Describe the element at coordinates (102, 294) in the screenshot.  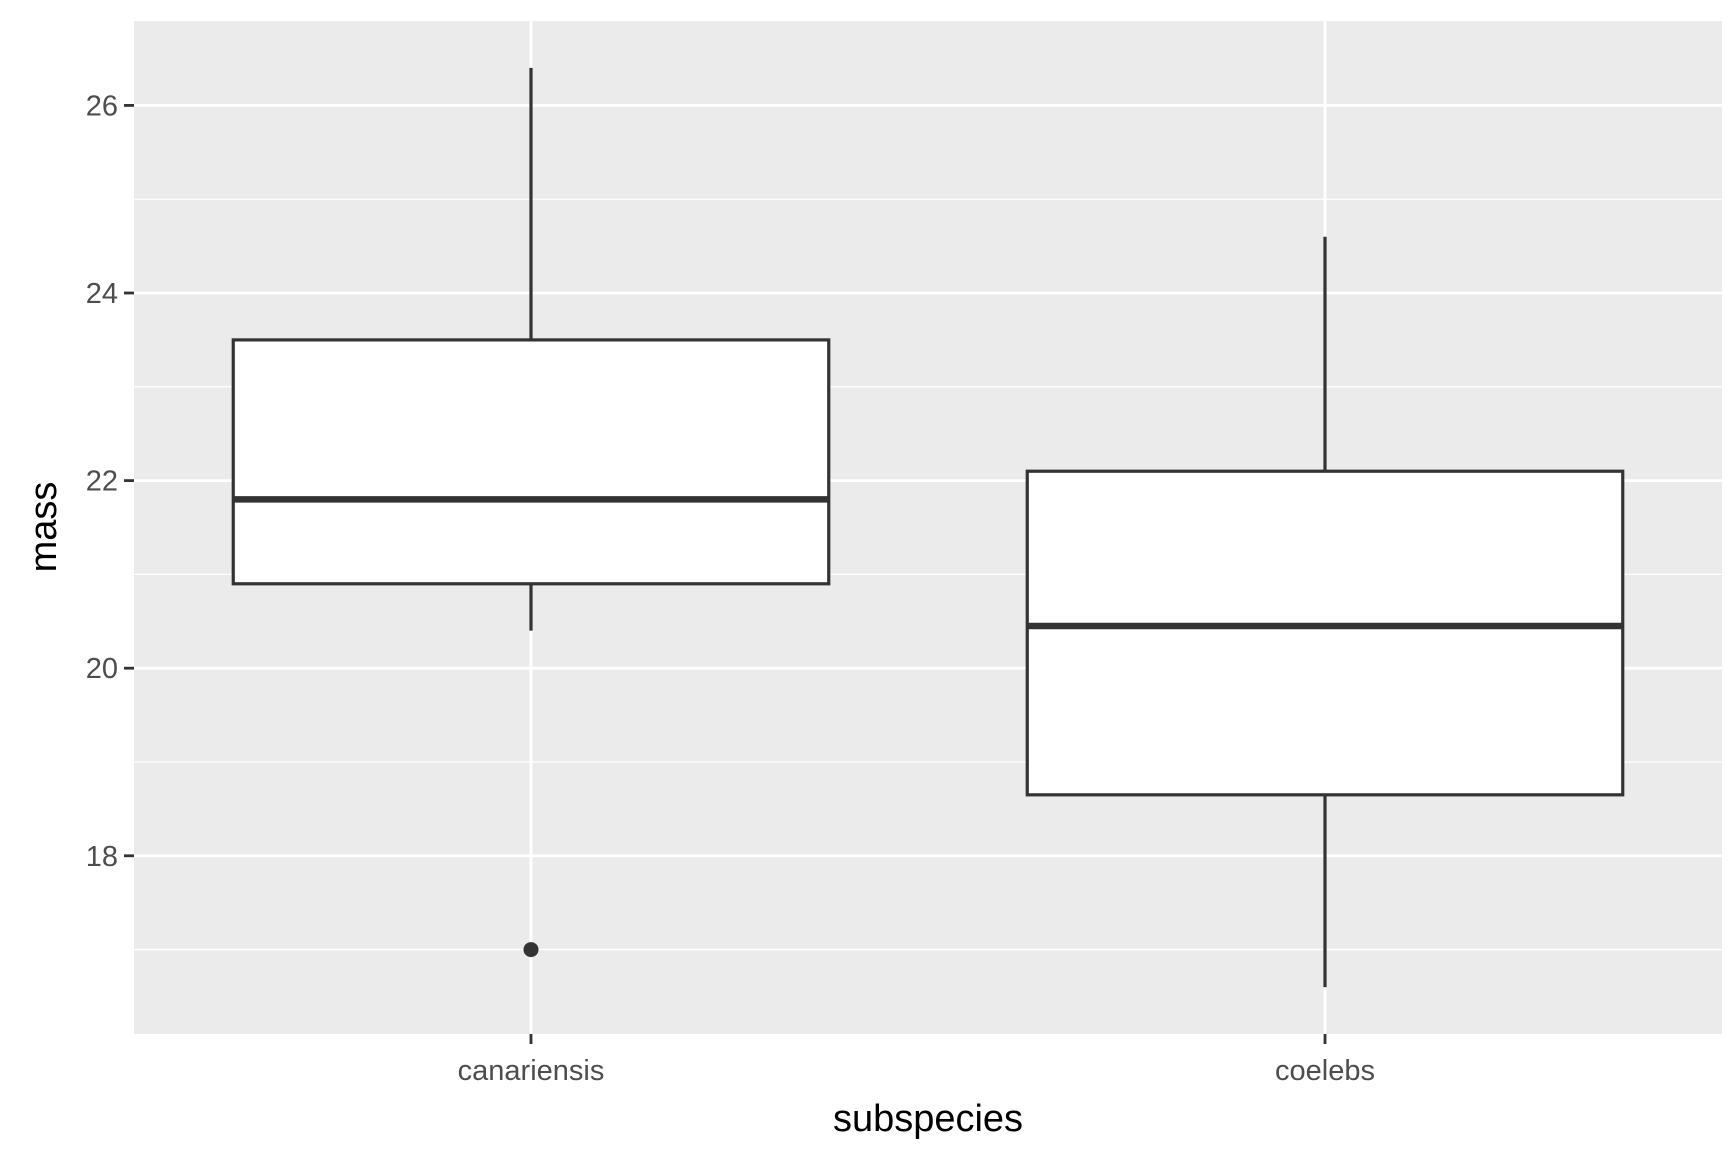
I see `y-tick-label: 24` at that location.